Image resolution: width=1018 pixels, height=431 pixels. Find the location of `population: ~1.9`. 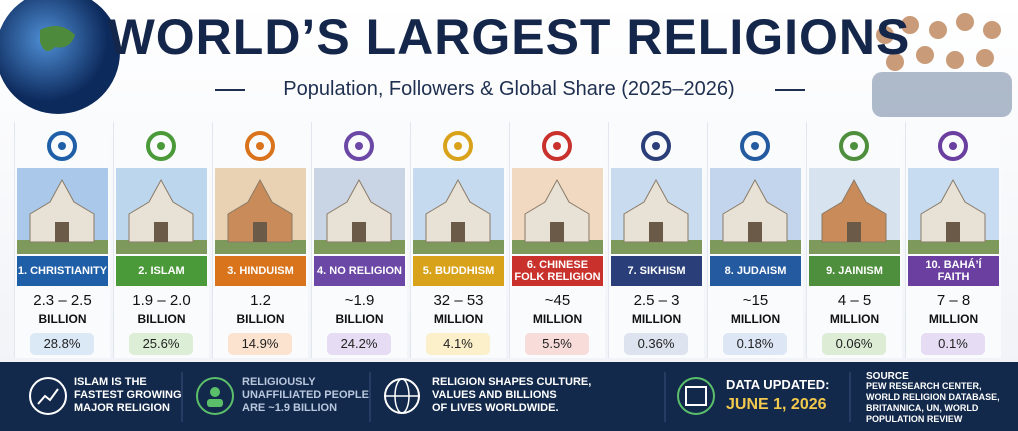

population: ~1.9 is located at coordinates (359, 300).